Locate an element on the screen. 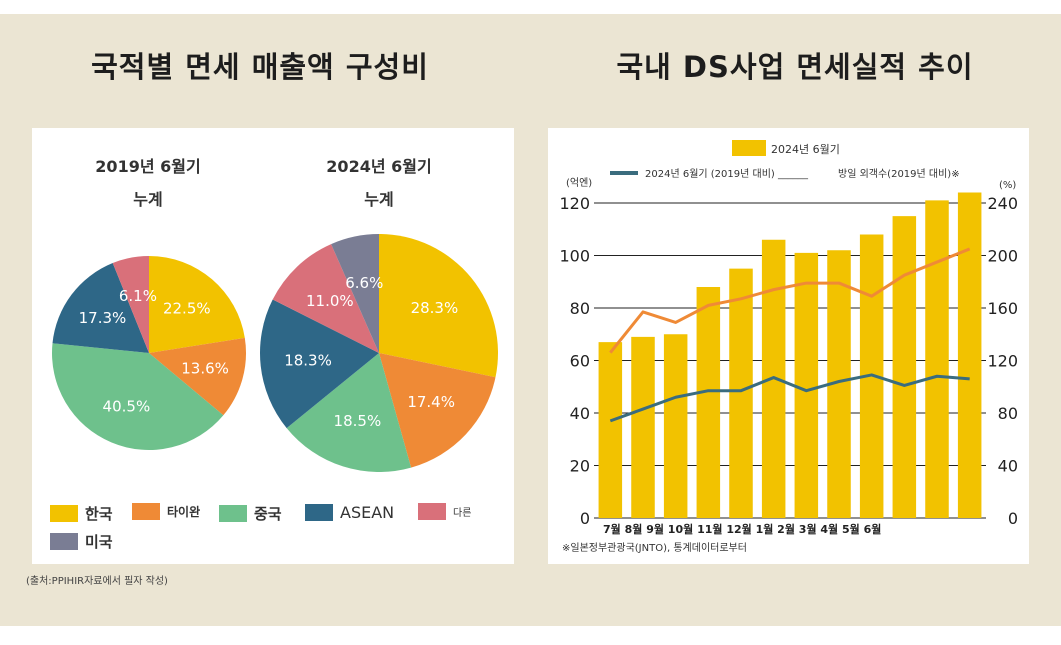 The width and height of the screenshot is (1061, 645). pie-2019-title: 2019년 6월기 is located at coordinates (147, 166).